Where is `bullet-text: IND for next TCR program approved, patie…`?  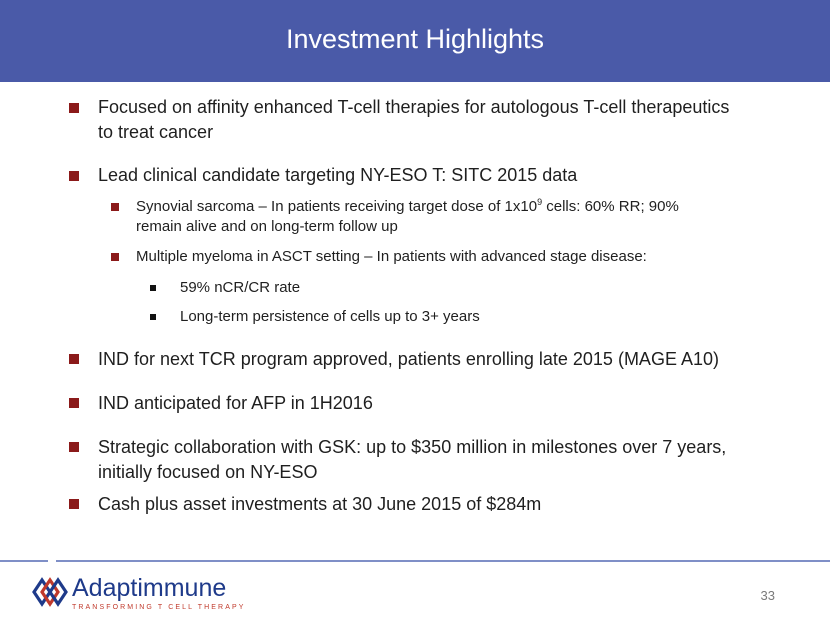
bullet-text: IND for next TCR program approved, patie… is located at coordinates (408, 359).